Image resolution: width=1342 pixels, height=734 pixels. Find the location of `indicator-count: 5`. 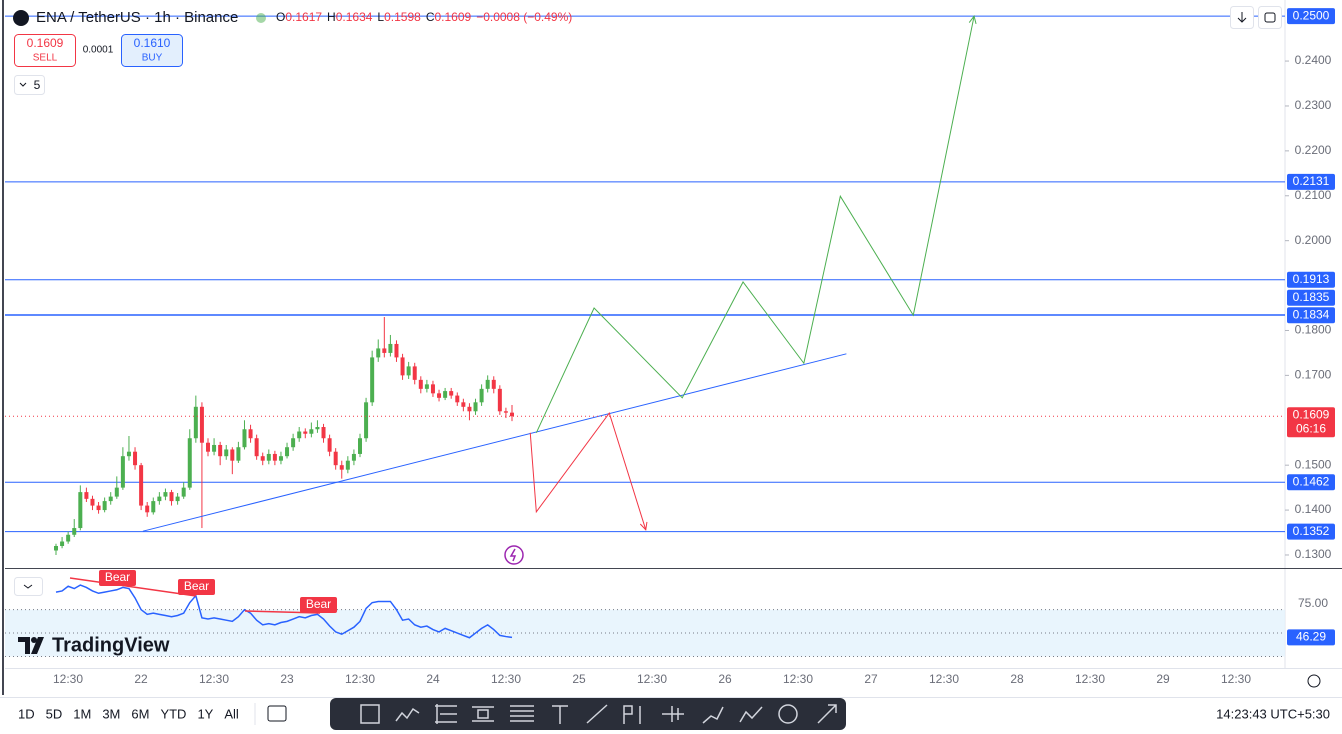

indicator-count: 5 is located at coordinates (37, 85).